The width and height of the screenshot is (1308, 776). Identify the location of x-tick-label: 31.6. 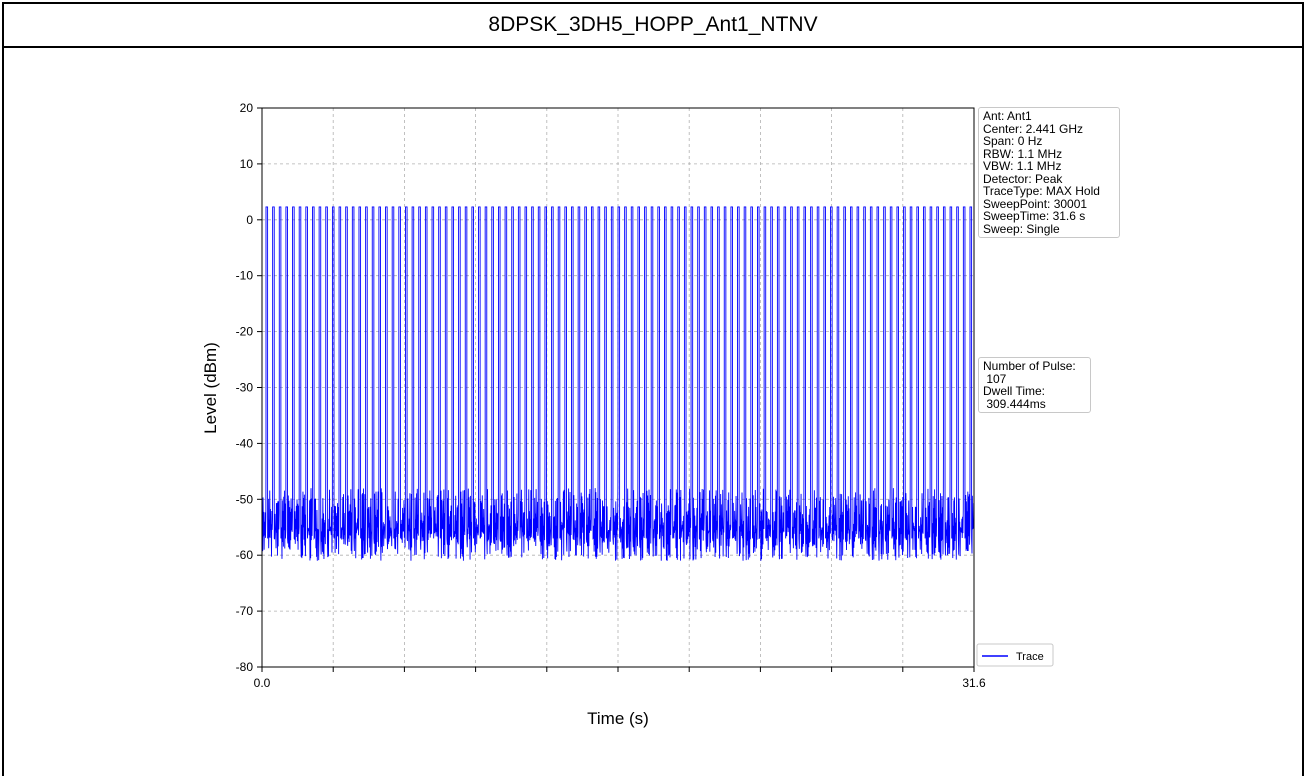
(974, 683).